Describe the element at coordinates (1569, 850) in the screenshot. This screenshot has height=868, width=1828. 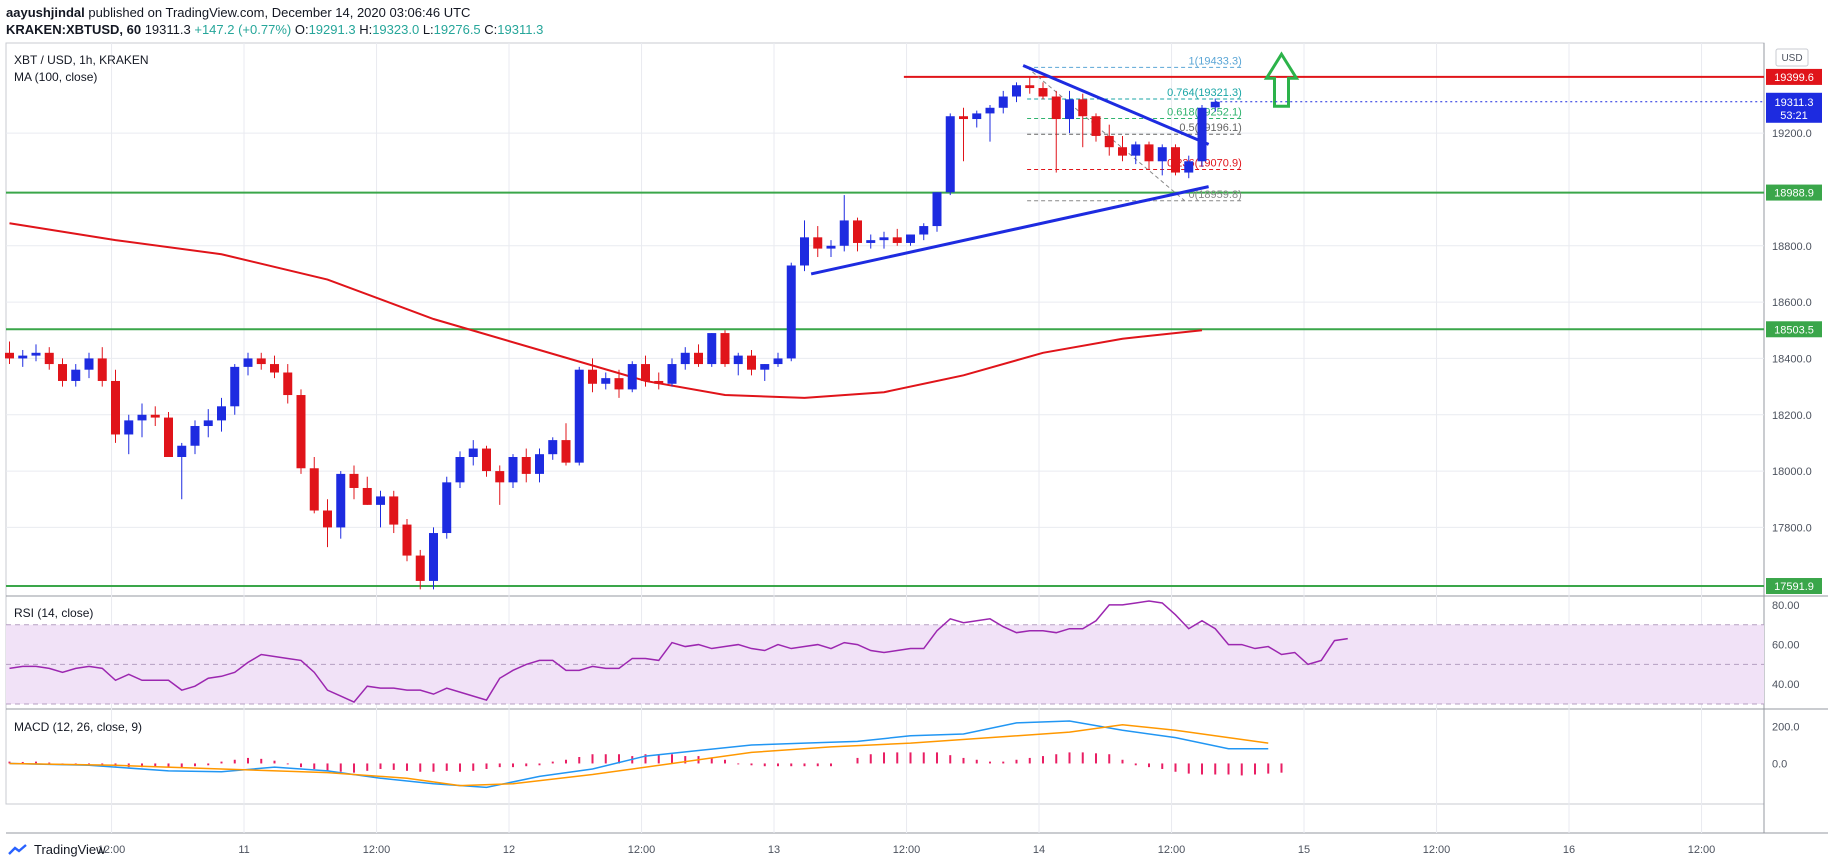
I see `time-tick-label: 16` at that location.